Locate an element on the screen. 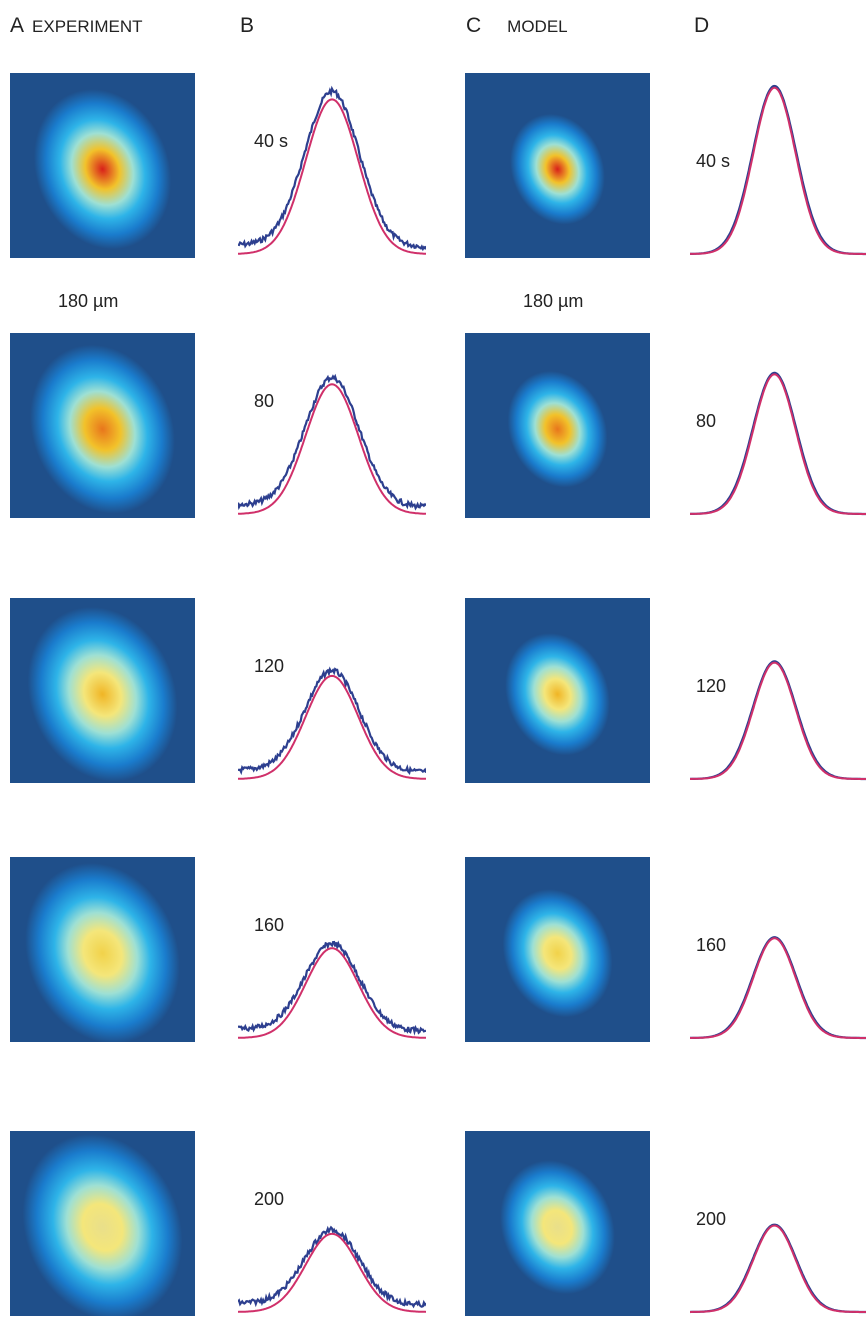 This screenshot has height=1321, width=866. header-c: C MODEL is located at coordinates (517, 26).